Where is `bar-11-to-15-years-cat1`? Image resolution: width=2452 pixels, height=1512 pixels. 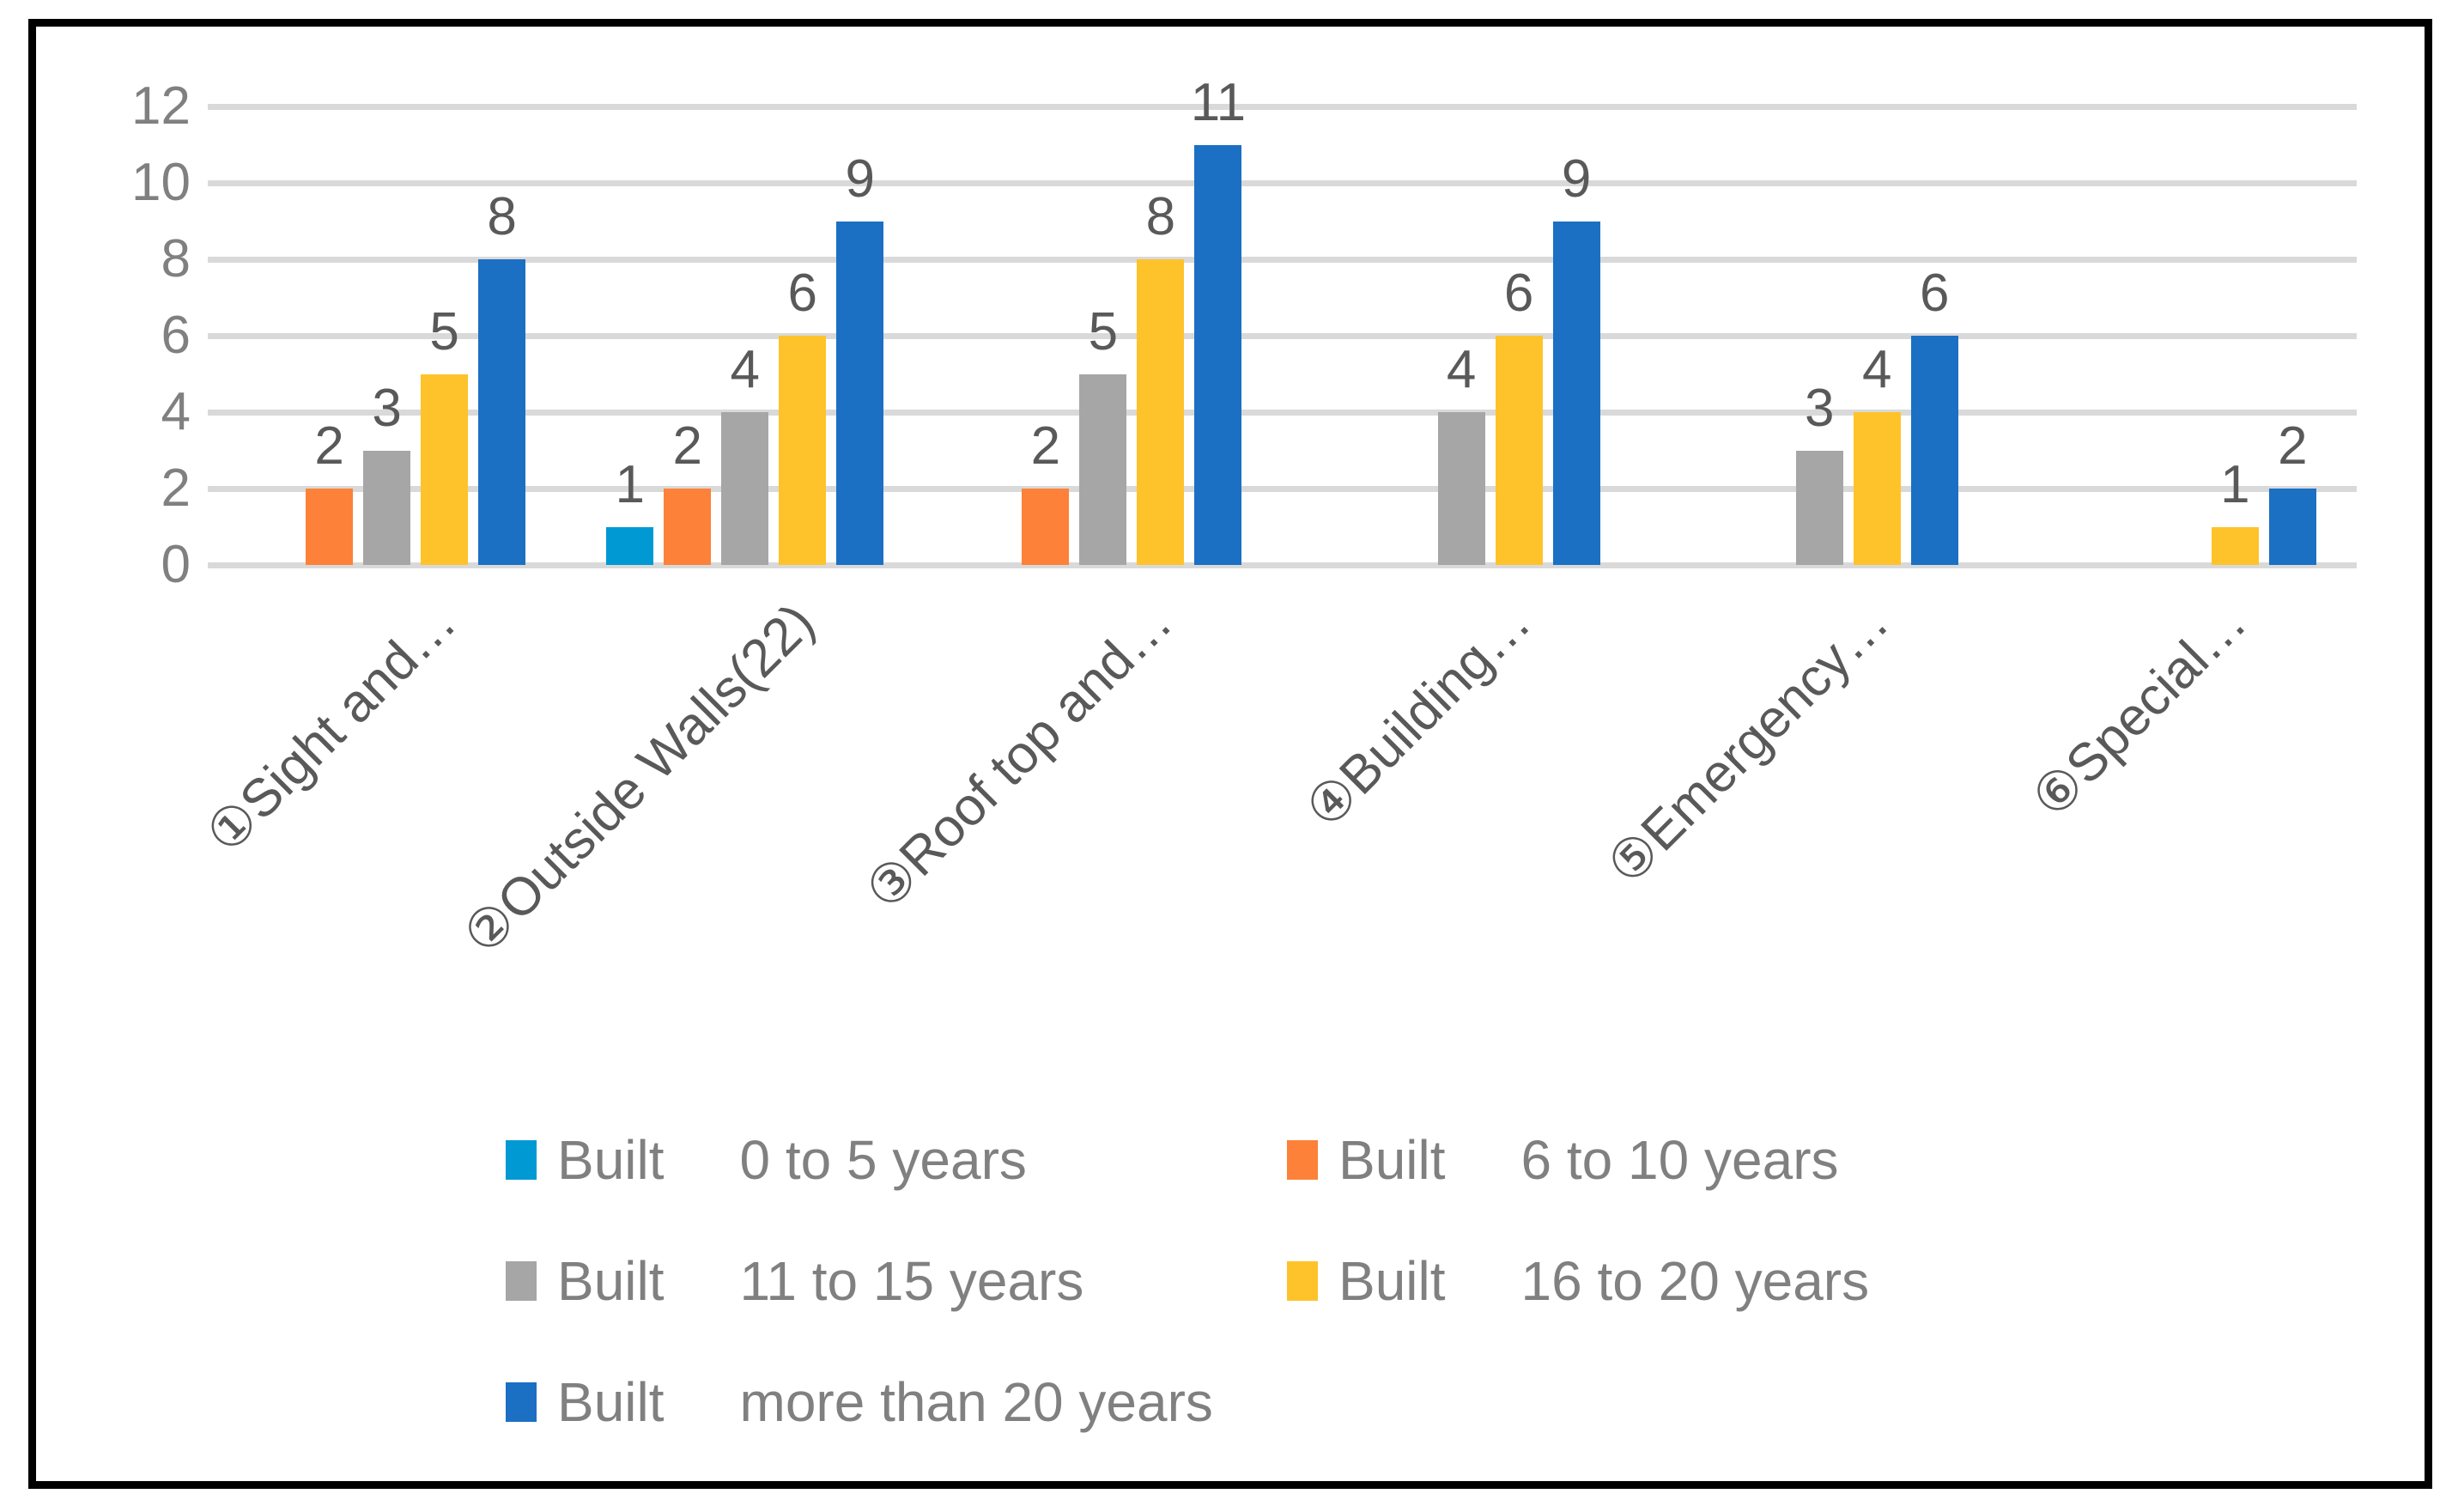 bar-11-to-15-years-cat1 is located at coordinates (387, 507).